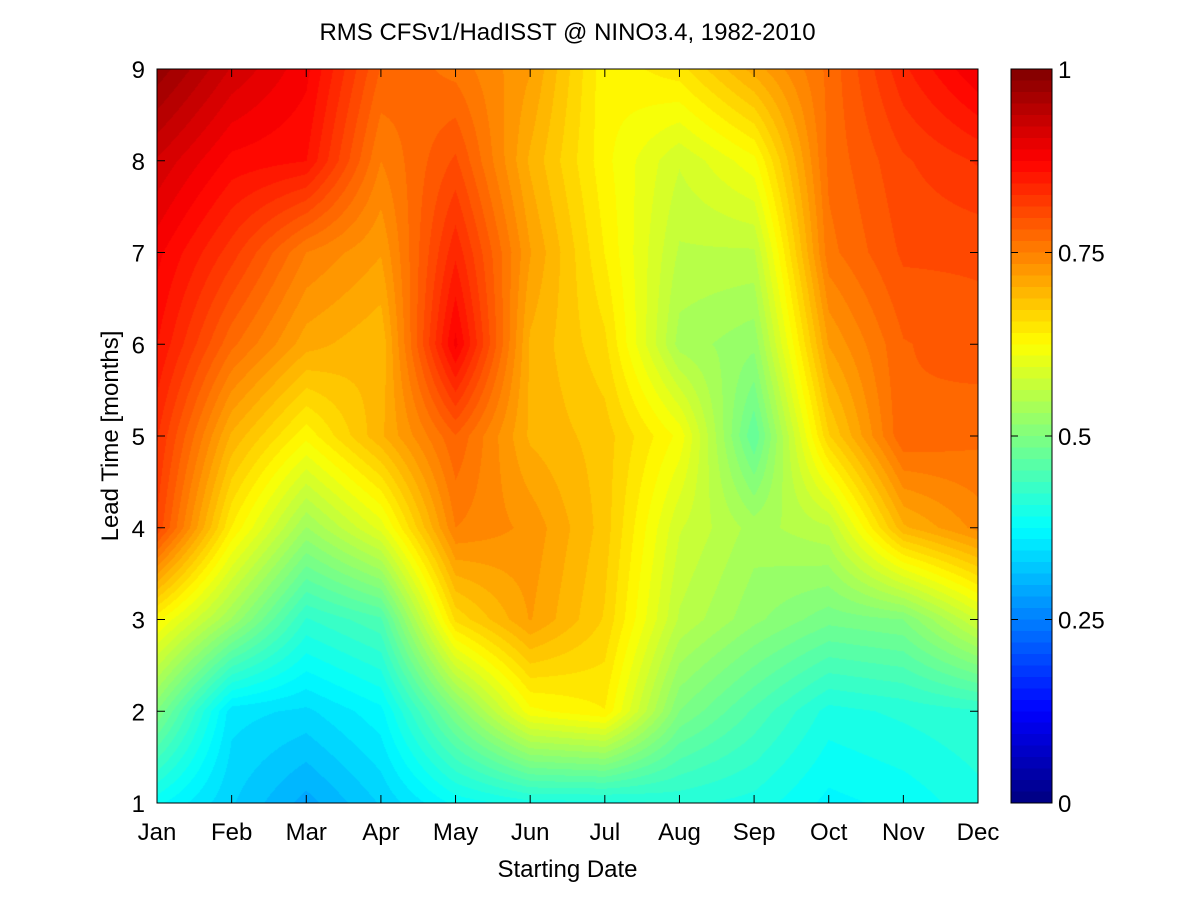 The image size is (1200, 901). I want to click on y-tick-label: 1, so click(138, 804).